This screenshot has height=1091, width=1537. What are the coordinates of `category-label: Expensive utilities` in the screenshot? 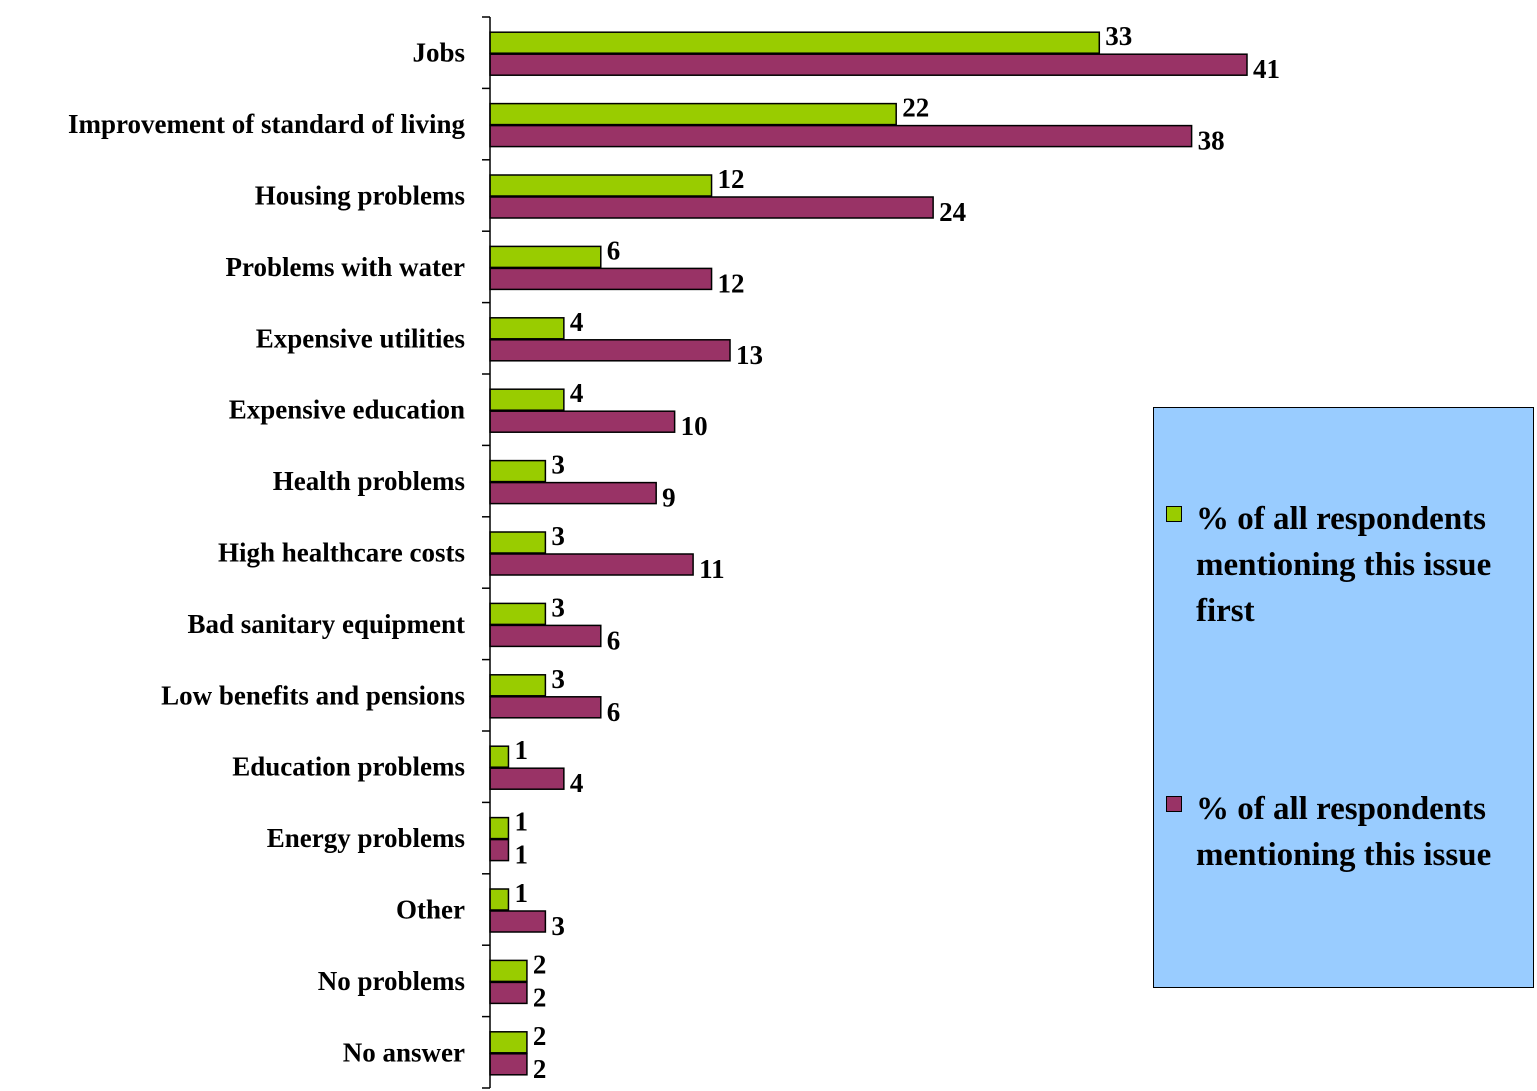 It's located at (360, 338).